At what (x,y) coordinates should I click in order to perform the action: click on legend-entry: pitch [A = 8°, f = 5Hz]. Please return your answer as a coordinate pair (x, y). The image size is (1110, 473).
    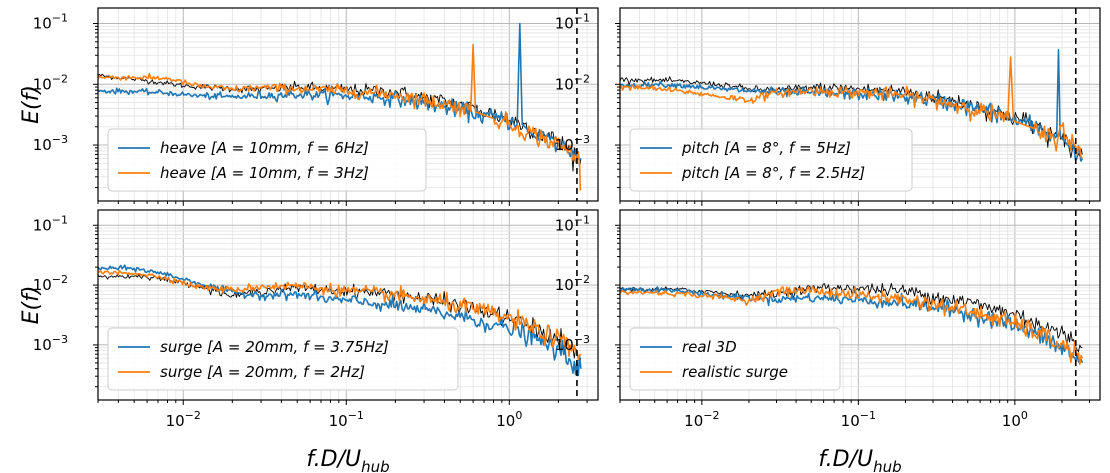
    Looking at the image, I should click on (766, 148).